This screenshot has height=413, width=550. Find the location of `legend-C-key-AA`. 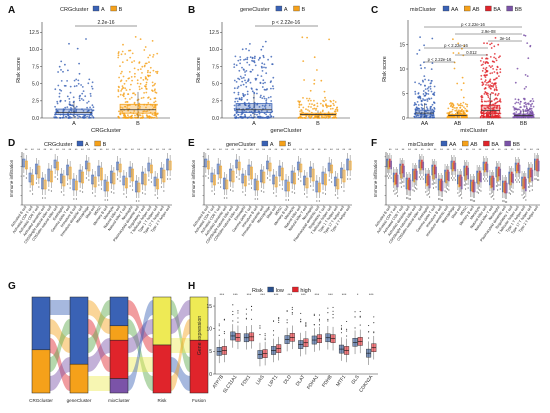

legend-C-key-AA is located at coordinates (446, 8).